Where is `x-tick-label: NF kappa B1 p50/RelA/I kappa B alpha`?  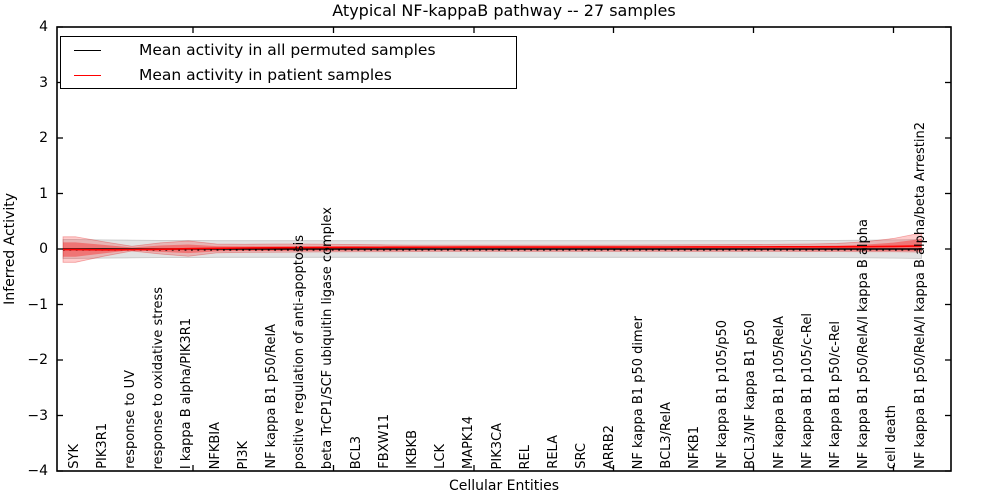 x-tick-label: NF kappa B1 p50/RelA/I kappa B alpha is located at coordinates (864, 344).